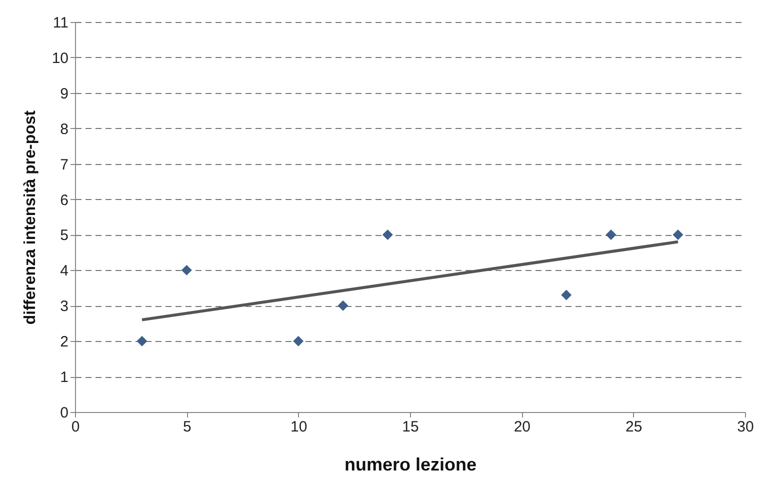  I want to click on y-tick-label: 1, so click(64, 377).